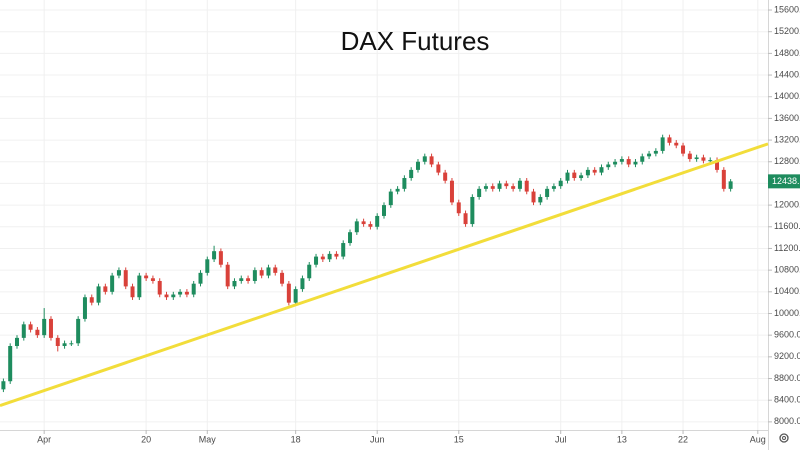  What do you see at coordinates (787, 313) in the screenshot?
I see `y-tick-label: 10000.0` at bounding box center [787, 313].